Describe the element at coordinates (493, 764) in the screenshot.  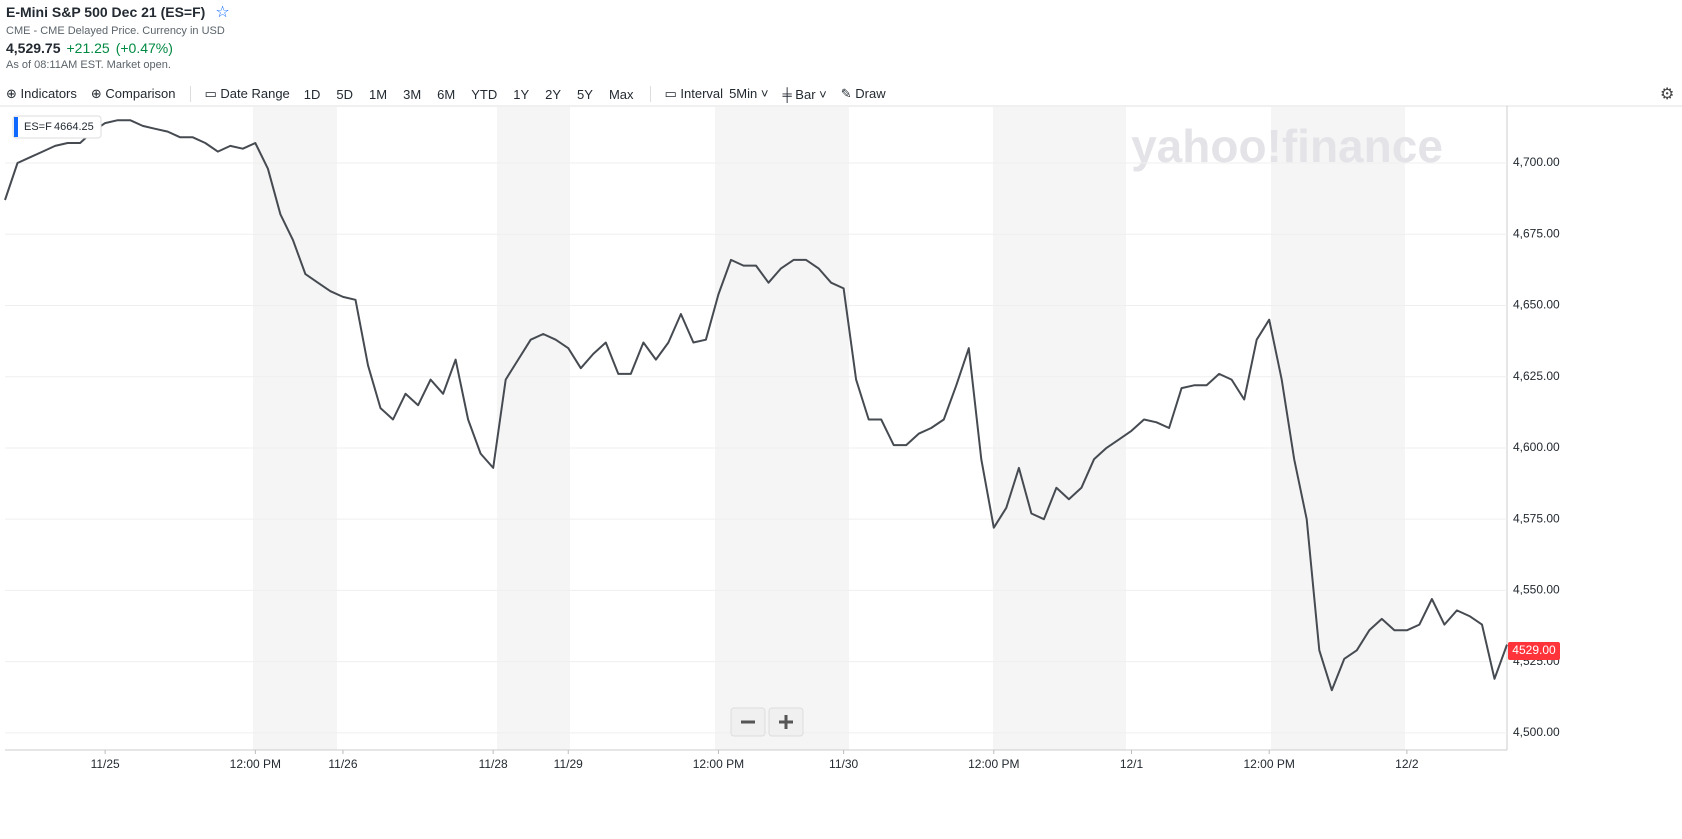
I see `x-tick-label: 11/28` at that location.